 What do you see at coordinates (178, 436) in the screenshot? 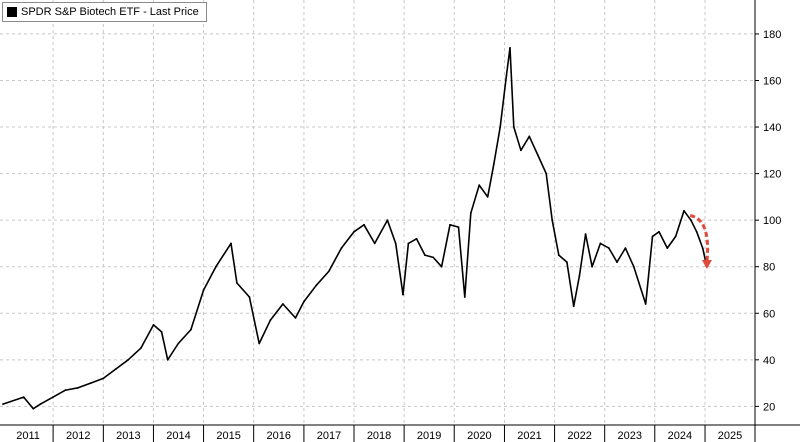
I see `x-tick-label: 2014` at bounding box center [178, 436].